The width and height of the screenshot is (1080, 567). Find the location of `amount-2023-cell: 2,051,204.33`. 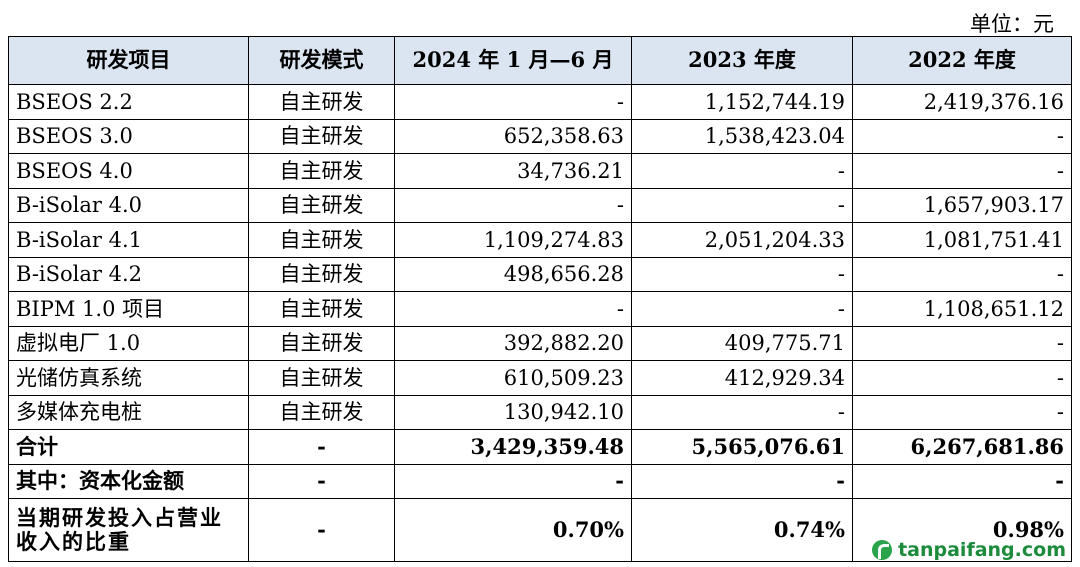

amount-2023-cell: 2,051,204.33 is located at coordinates (742, 240).